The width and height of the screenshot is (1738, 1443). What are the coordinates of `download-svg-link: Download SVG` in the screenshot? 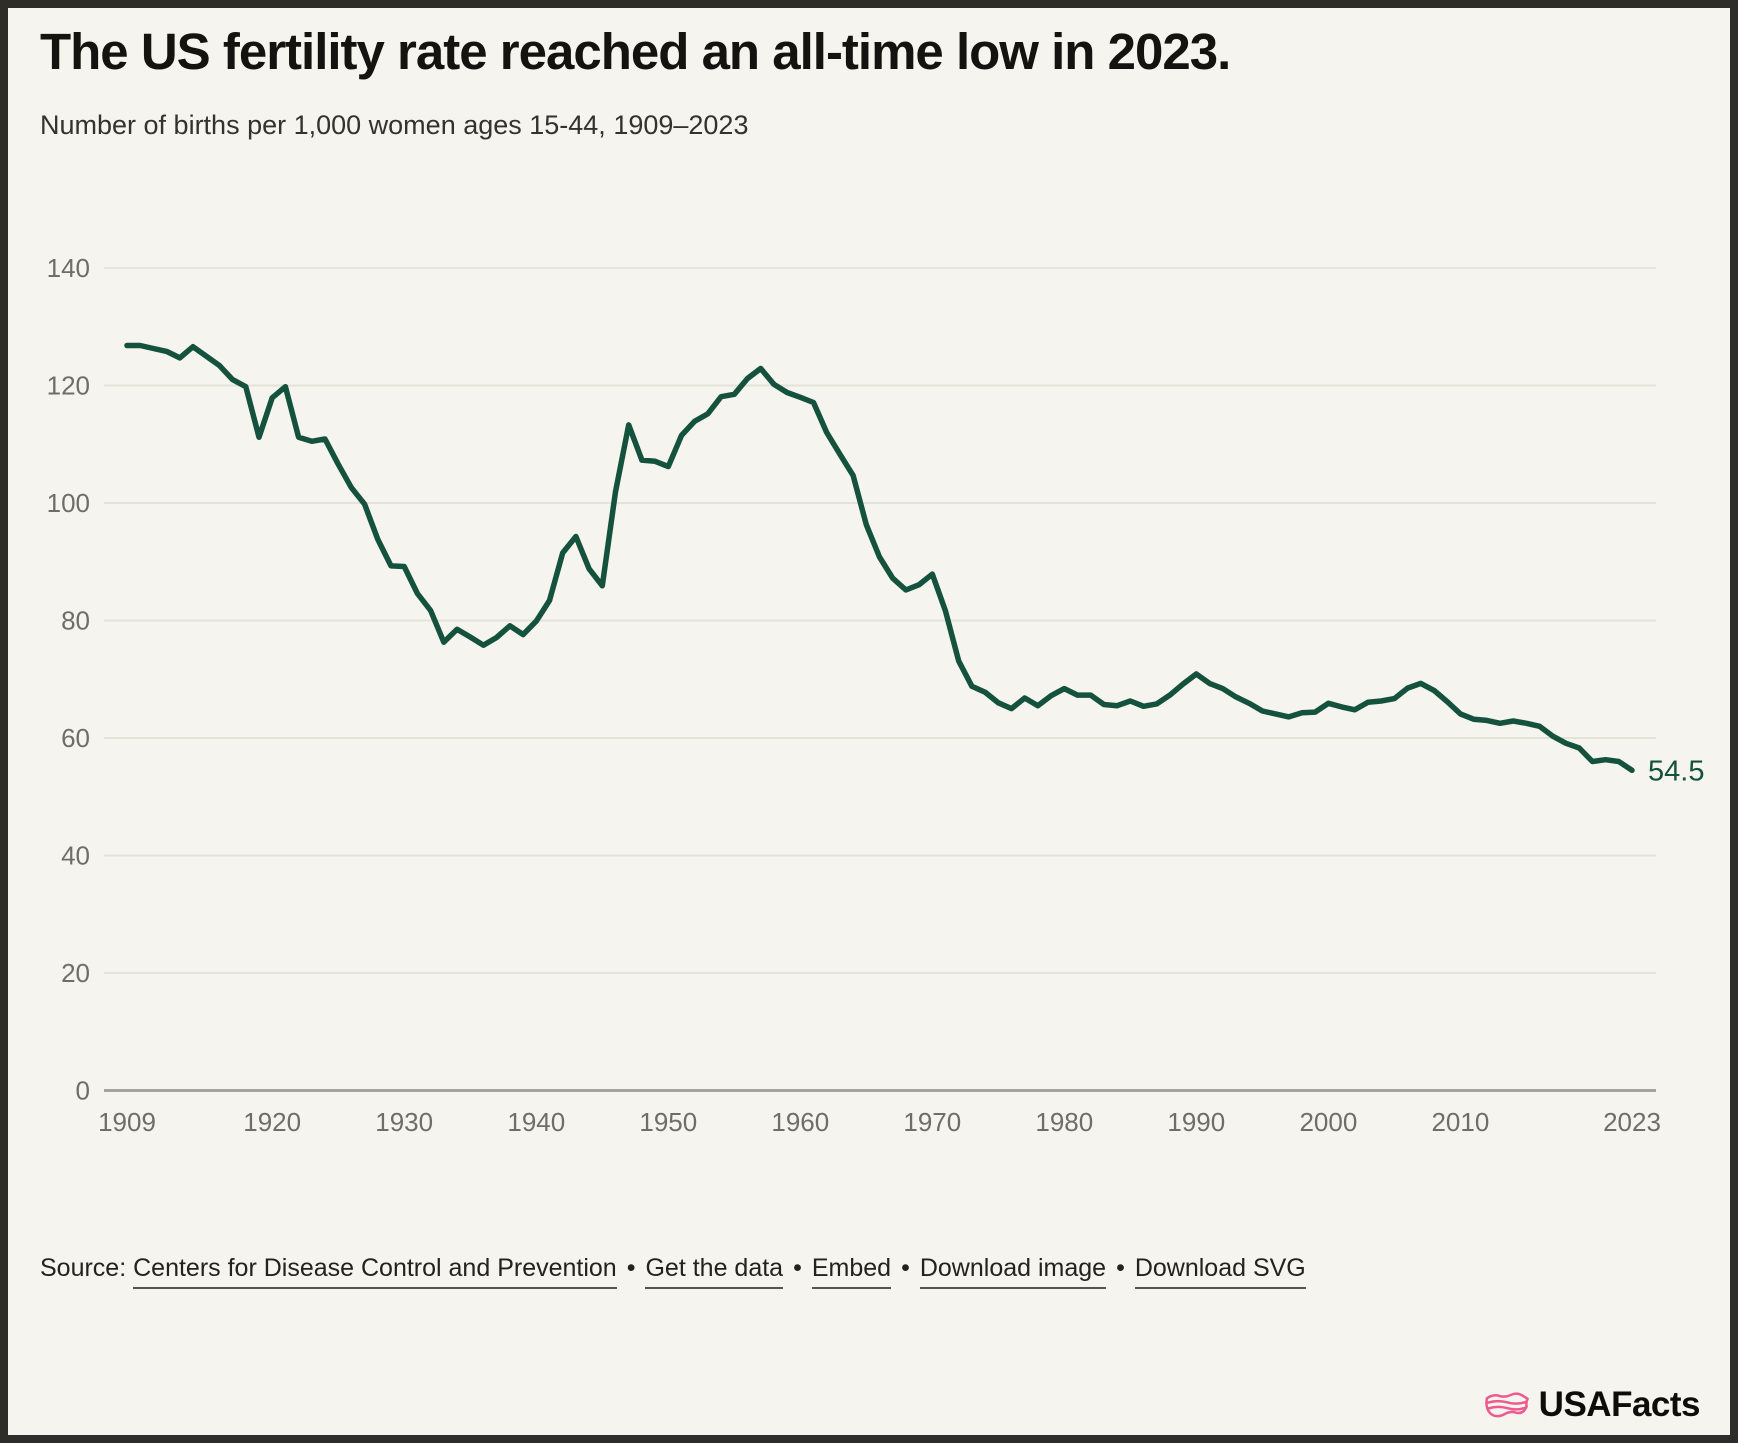 It's located at (1220, 1271).